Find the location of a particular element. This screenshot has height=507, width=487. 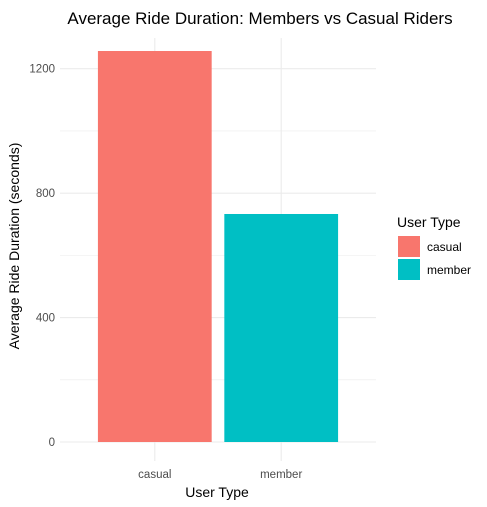

legend: User Type casual member is located at coordinates (434, 247).